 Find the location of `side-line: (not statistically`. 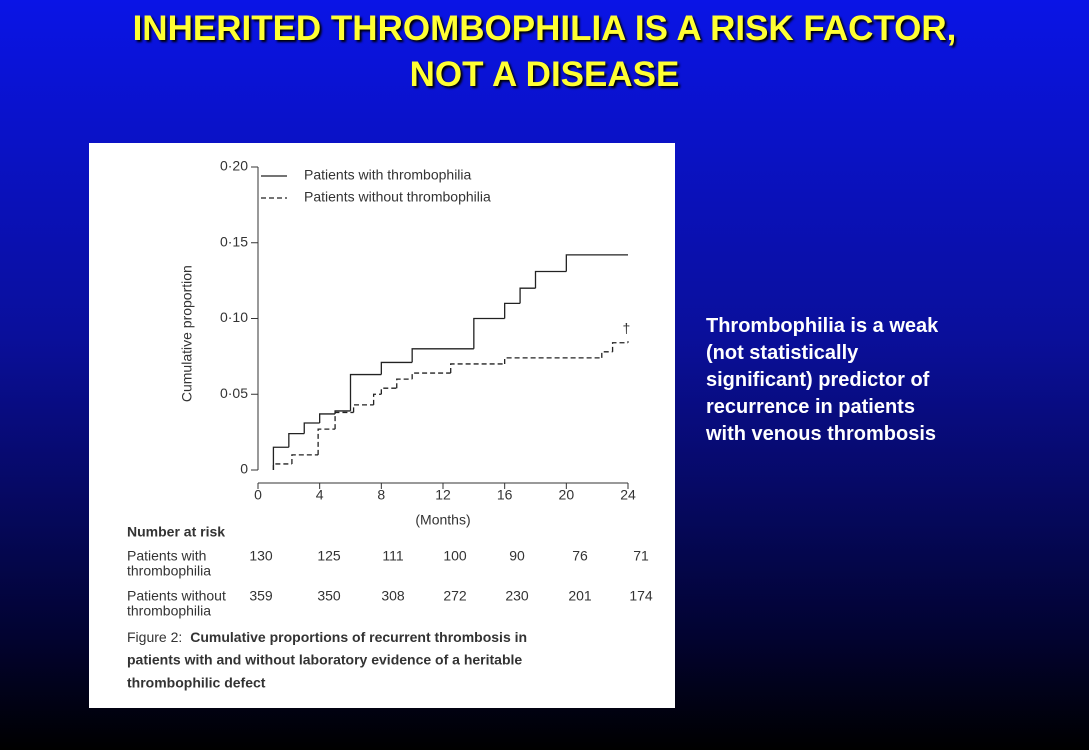

side-line: (not statistically is located at coordinates (782, 353).